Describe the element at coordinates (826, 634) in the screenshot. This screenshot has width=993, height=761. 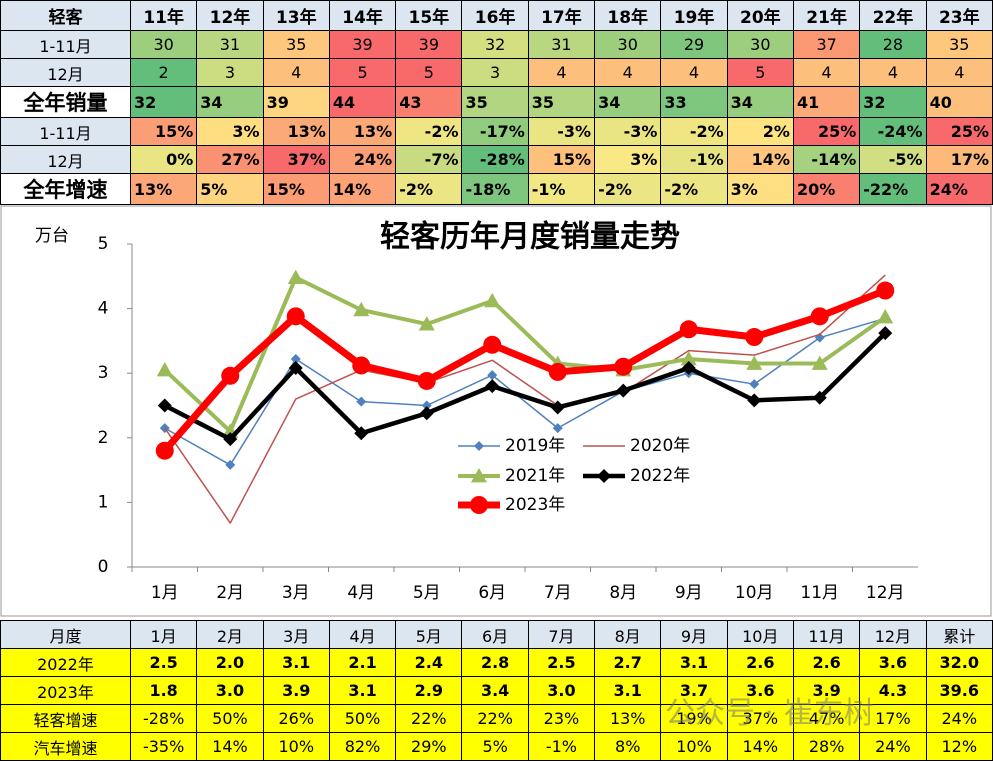
I see `table-cell: 11月` at that location.